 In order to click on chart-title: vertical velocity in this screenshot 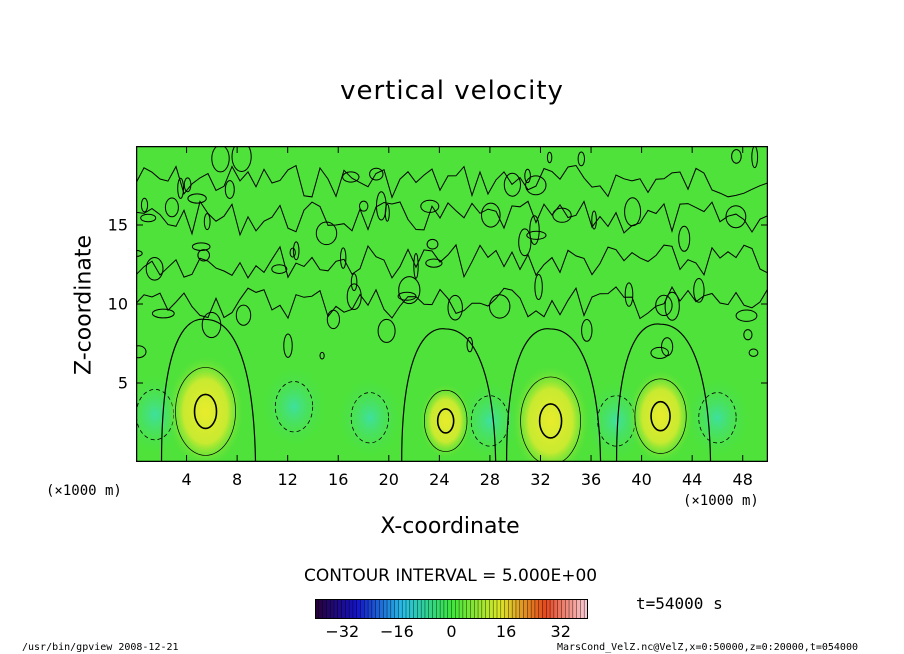, I will do `click(452, 91)`.